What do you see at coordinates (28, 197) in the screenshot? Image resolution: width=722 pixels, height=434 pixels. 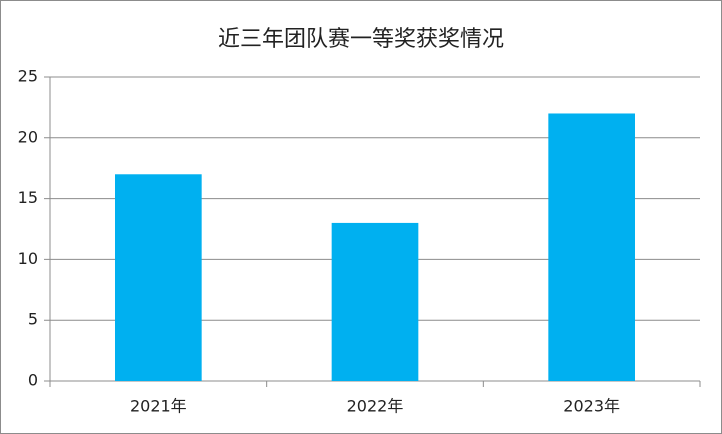 I see `y-tick-label: 15` at bounding box center [28, 197].